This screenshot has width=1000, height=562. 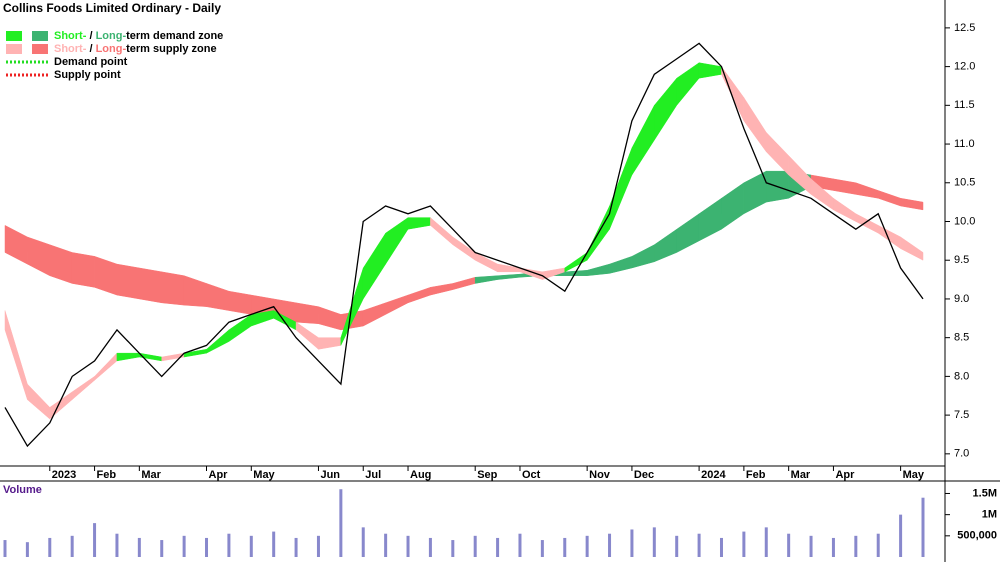 What do you see at coordinates (985, 493) in the screenshot?
I see `y2-tick-label: 1.5M` at bounding box center [985, 493].